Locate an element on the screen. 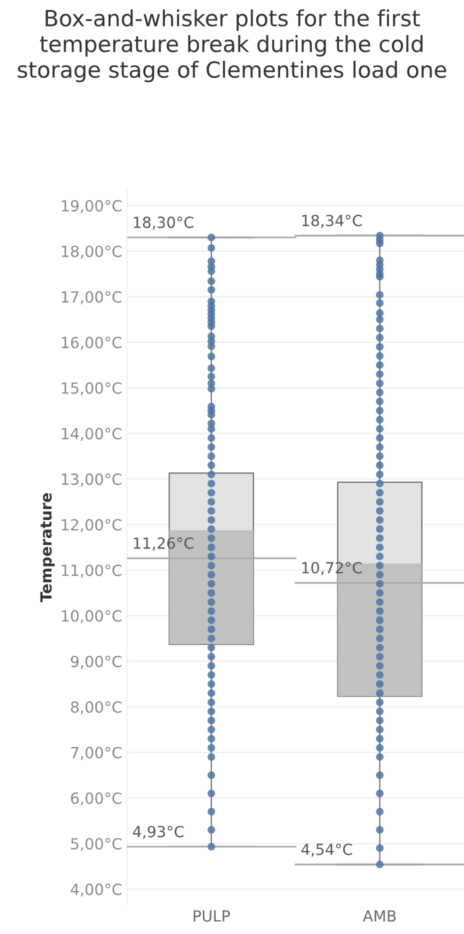  y-tick-label: 17,00°C is located at coordinates (92, 297).